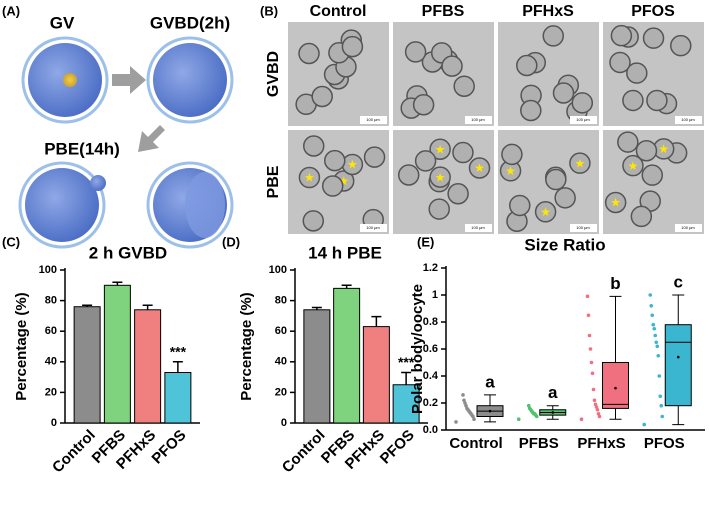 Image resolution: width=709 pixels, height=510 pixels. Describe the element at coordinates (190, 22) in the screenshot. I see `stage-label: GVBD(2h)` at that location.